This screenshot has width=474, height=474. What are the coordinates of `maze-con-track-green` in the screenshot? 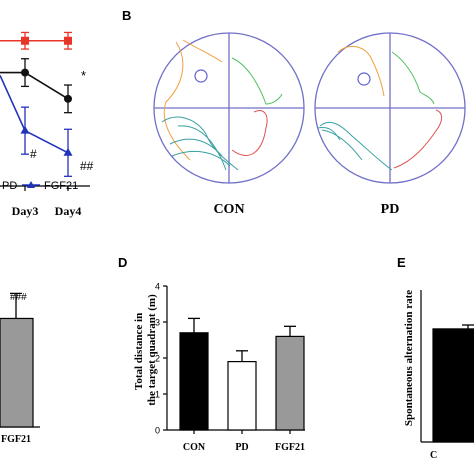 It's located at (257, 81).